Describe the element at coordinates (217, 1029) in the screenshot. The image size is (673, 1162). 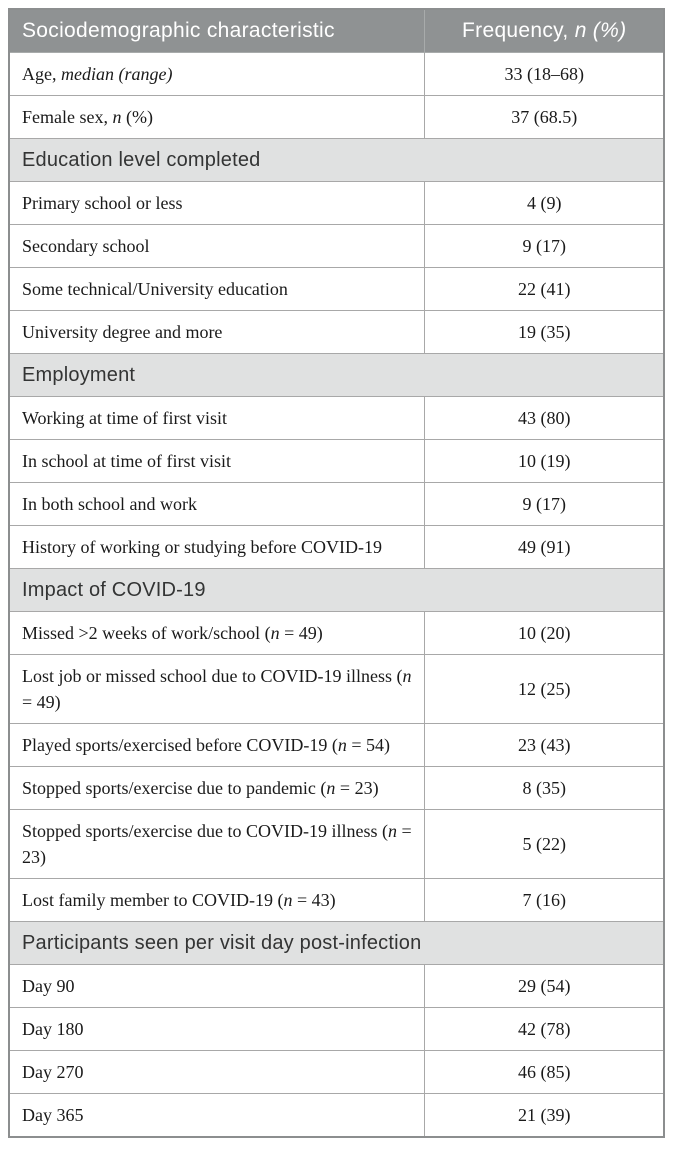
I see `row-label: Day 180` at that location.